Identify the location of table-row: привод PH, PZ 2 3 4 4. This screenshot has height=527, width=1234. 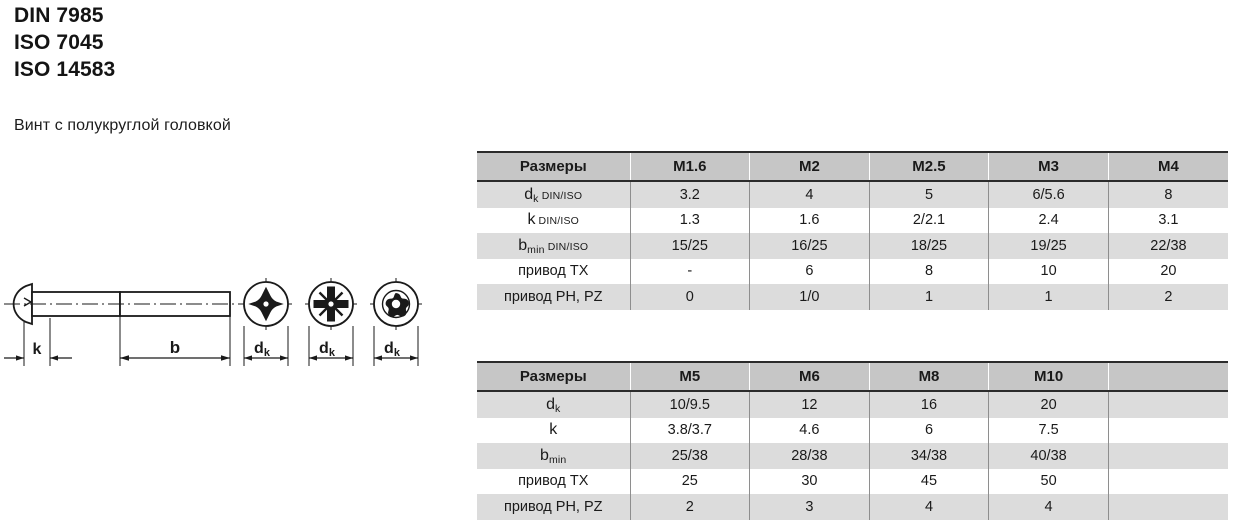
(852, 507).